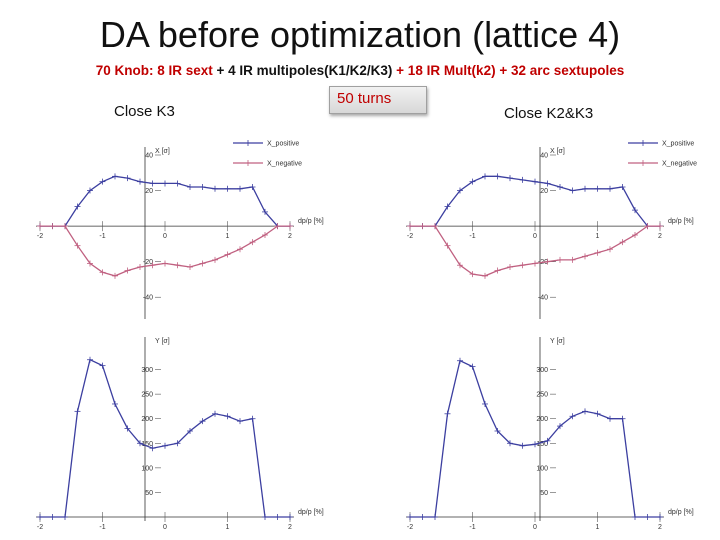  I want to click on series-line-Y, so click(535, 438).